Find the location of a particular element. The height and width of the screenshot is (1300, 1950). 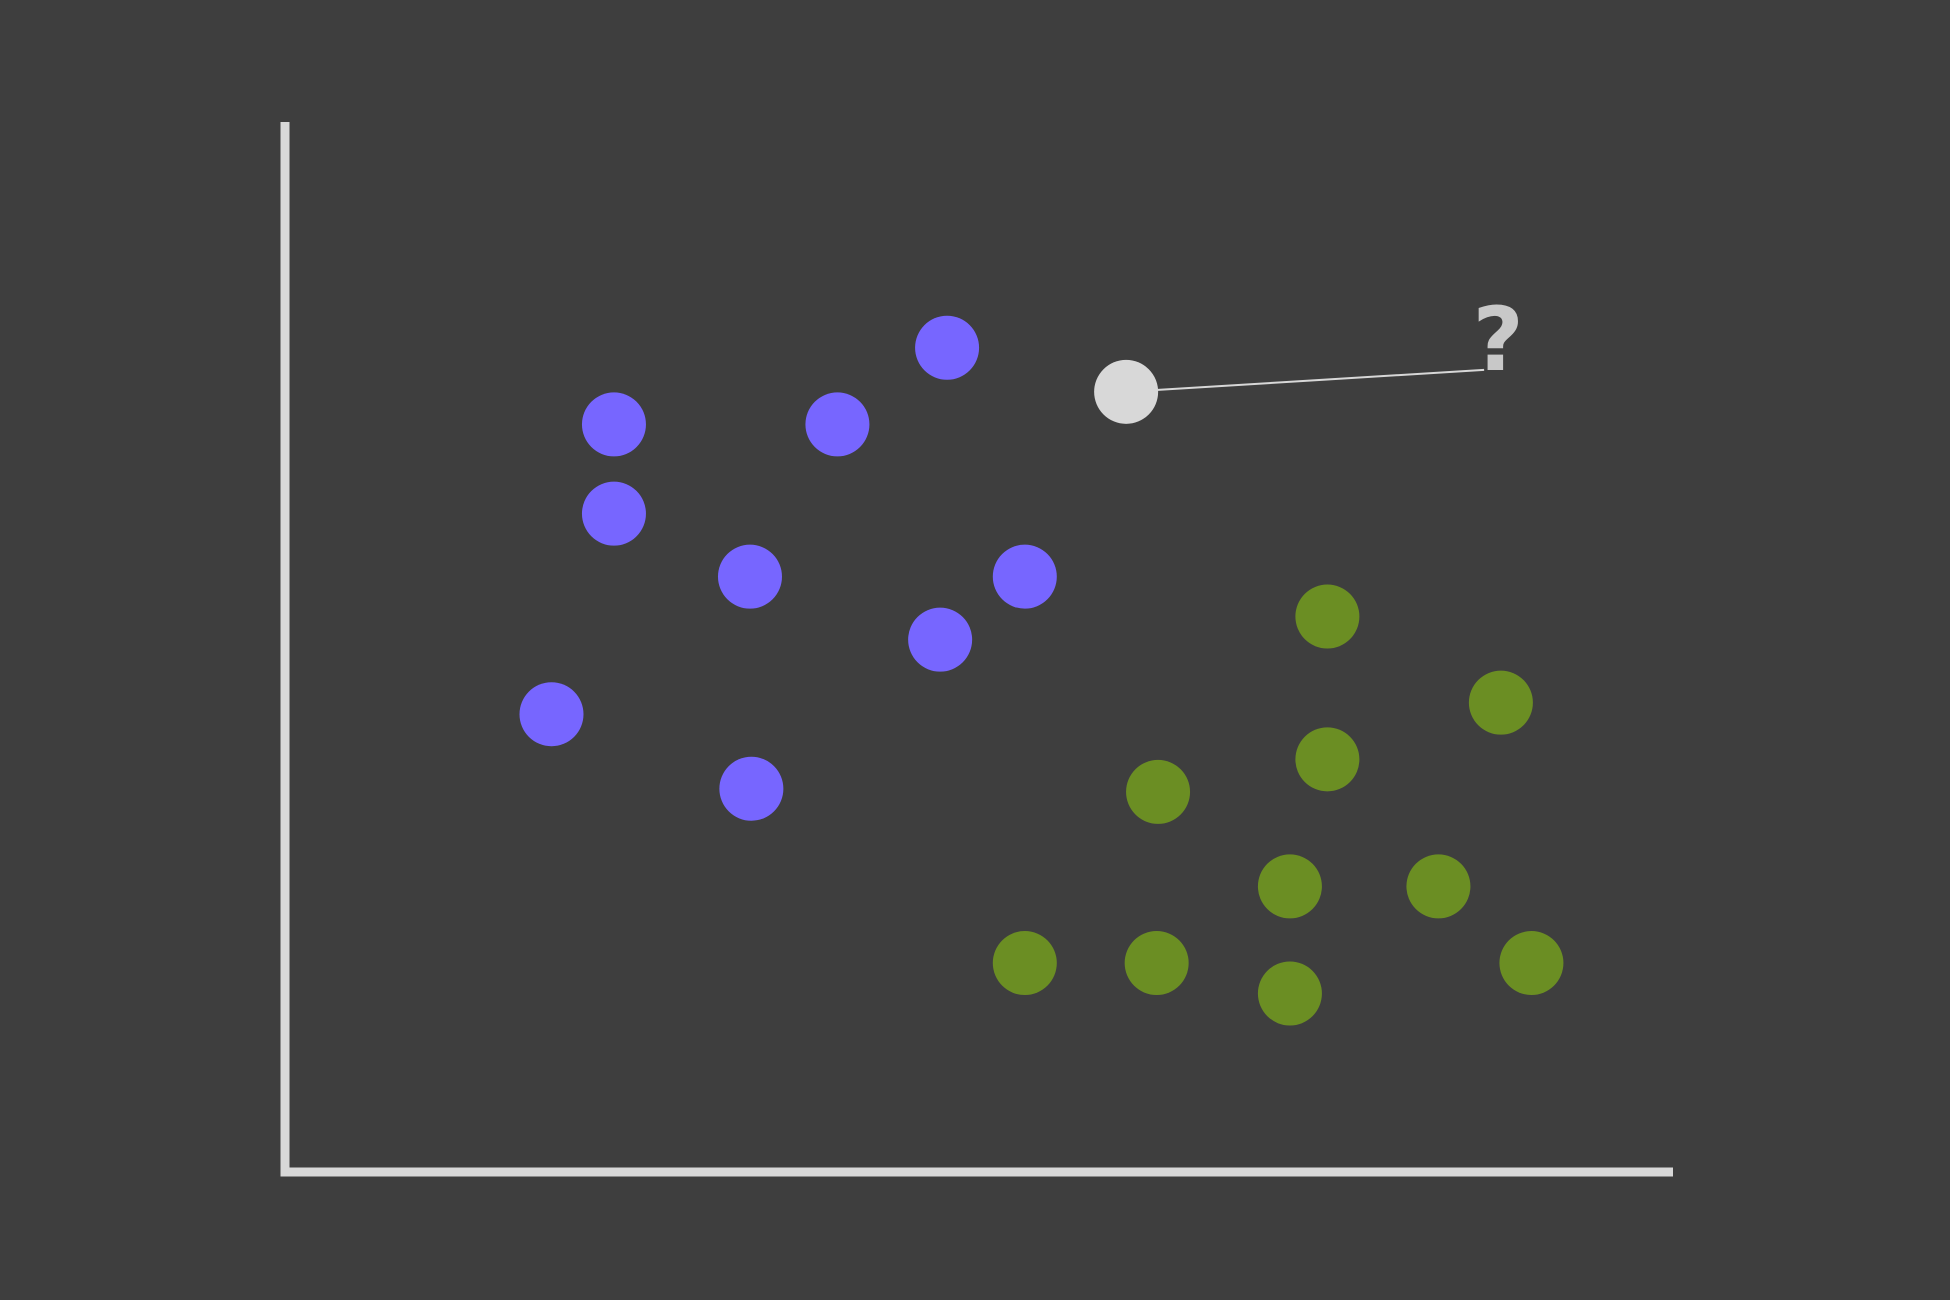

annotation-layer: ? is located at coordinates (1498, 339).